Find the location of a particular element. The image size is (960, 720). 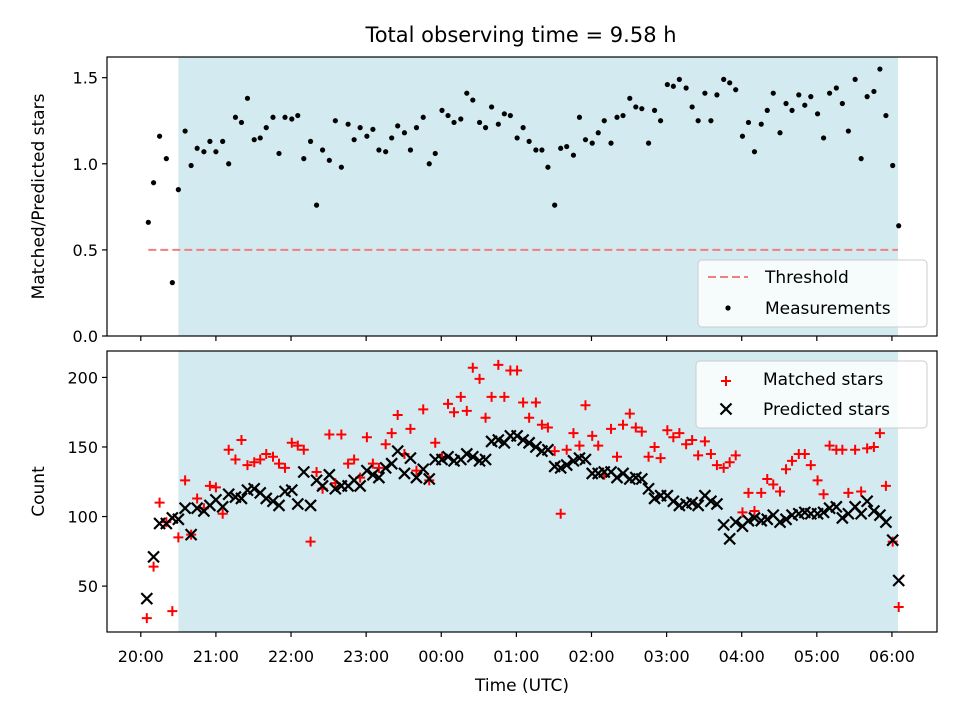

legend-measurements-swatch is located at coordinates (728, 308).